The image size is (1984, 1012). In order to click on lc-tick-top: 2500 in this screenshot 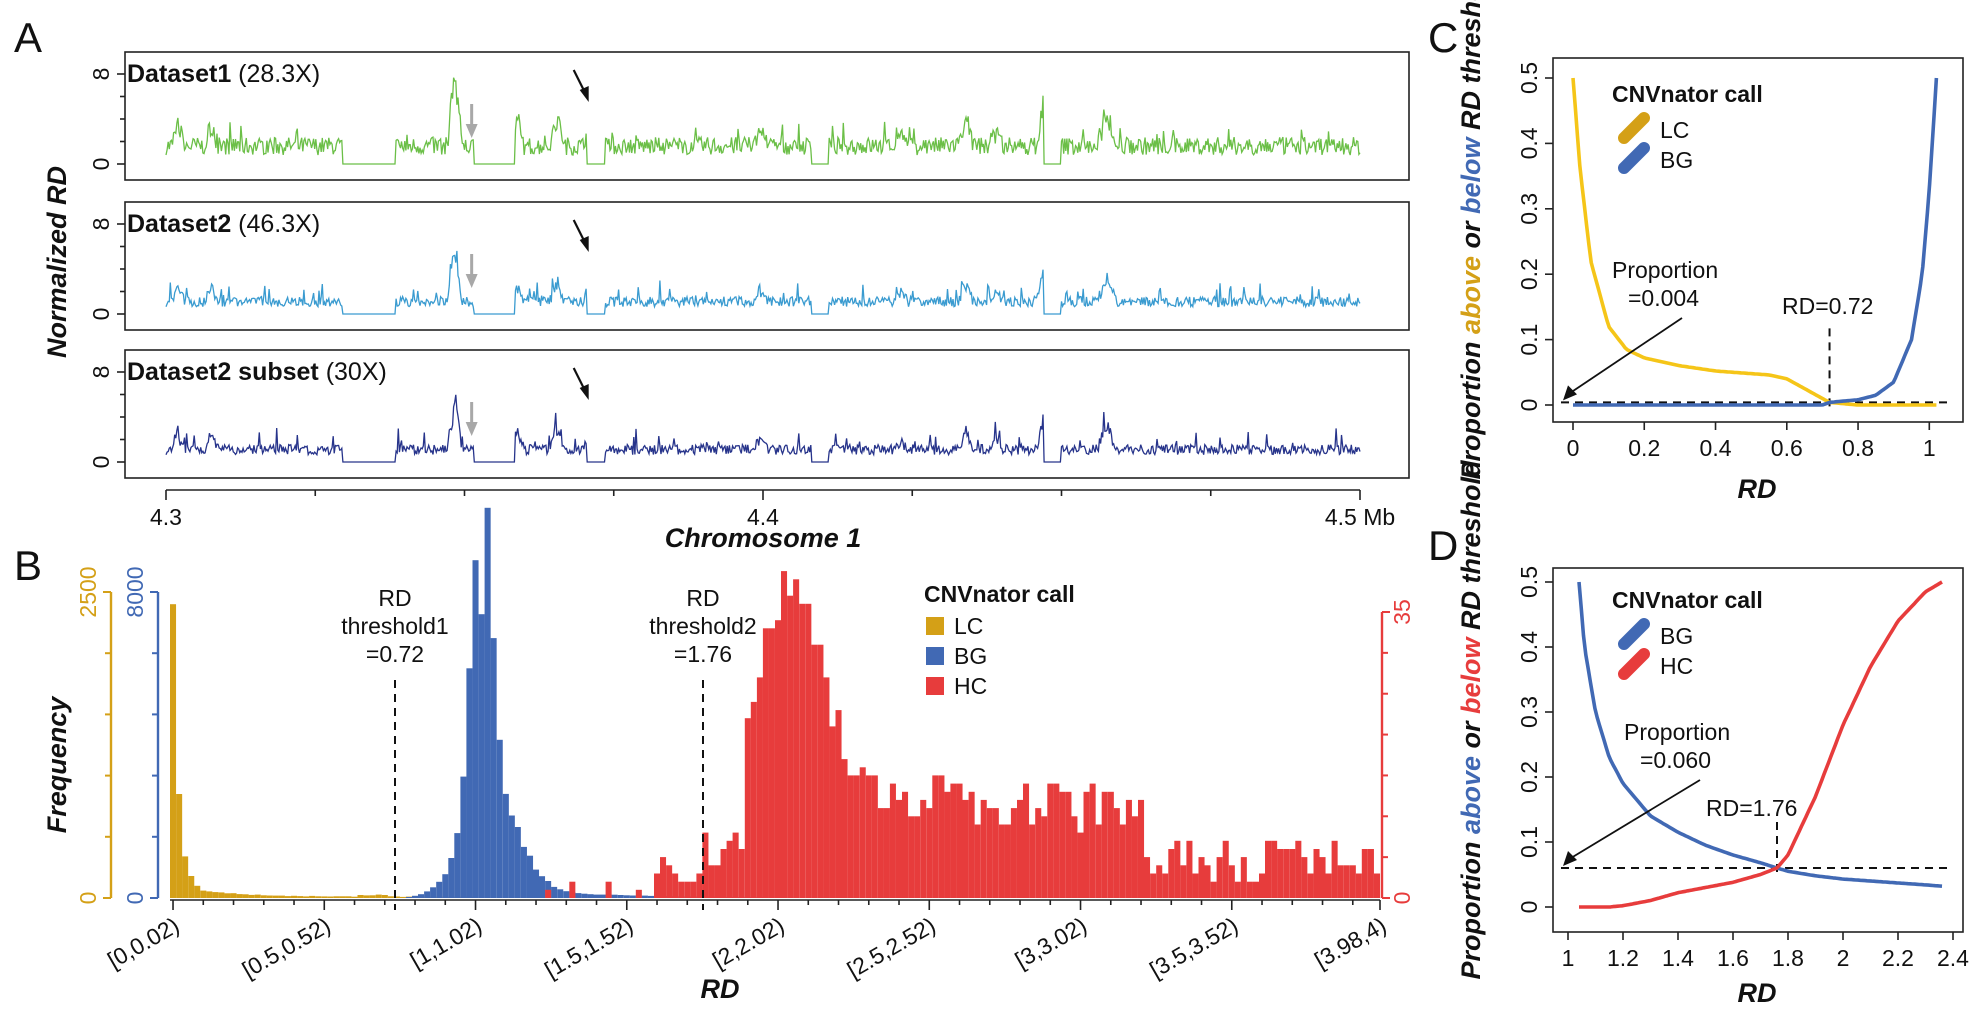, I will do `click(88, 591)`.